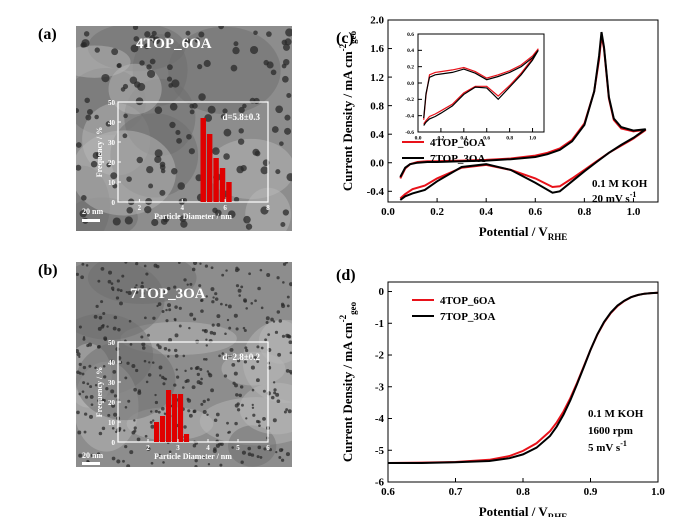  I want to click on scale-bar-b-label: 20 nm, so click(93, 455).